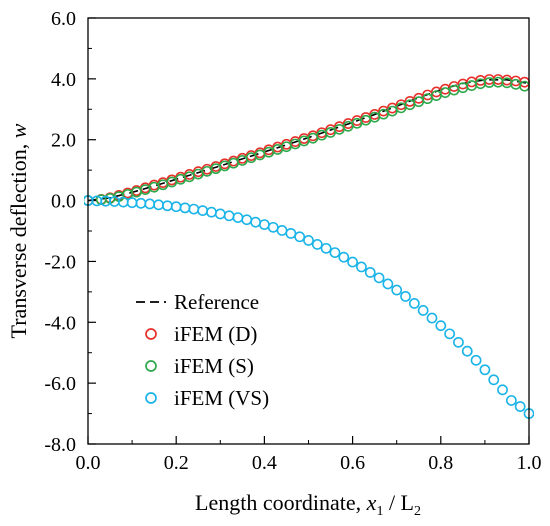 The height and width of the screenshot is (526, 550). I want to click on x-tick-label: 0.0, so click(88, 463).